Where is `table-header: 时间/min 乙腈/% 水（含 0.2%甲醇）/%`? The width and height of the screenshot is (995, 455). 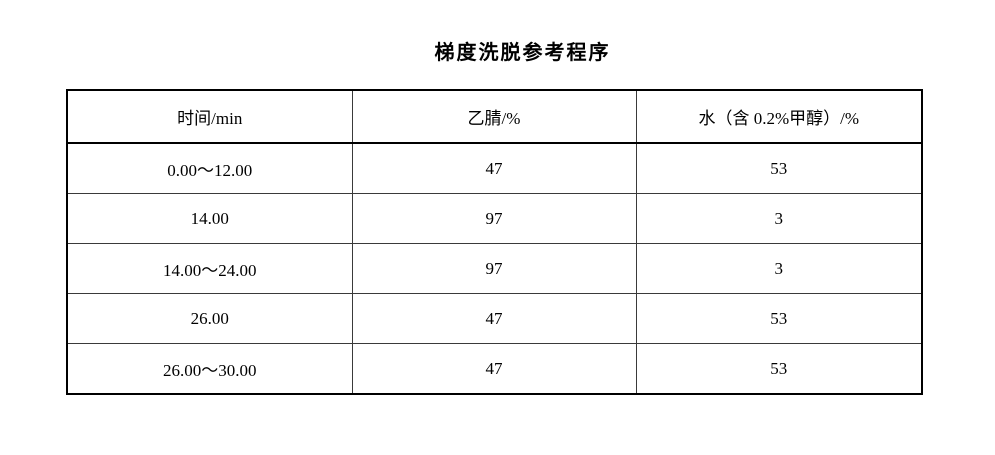
table-header: 时间/min 乙腈/% 水（含 0.2%甲醇）/% is located at coordinates (494, 116).